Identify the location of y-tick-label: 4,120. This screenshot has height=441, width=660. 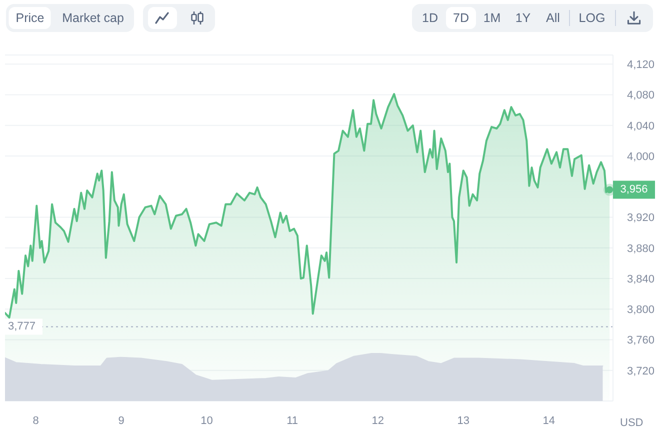
(641, 65).